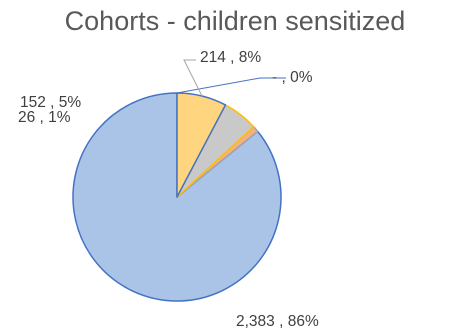 This screenshot has width=457, height=331. What do you see at coordinates (277, 321) in the screenshot?
I see `data-label: 2,383 , 86%` at bounding box center [277, 321].